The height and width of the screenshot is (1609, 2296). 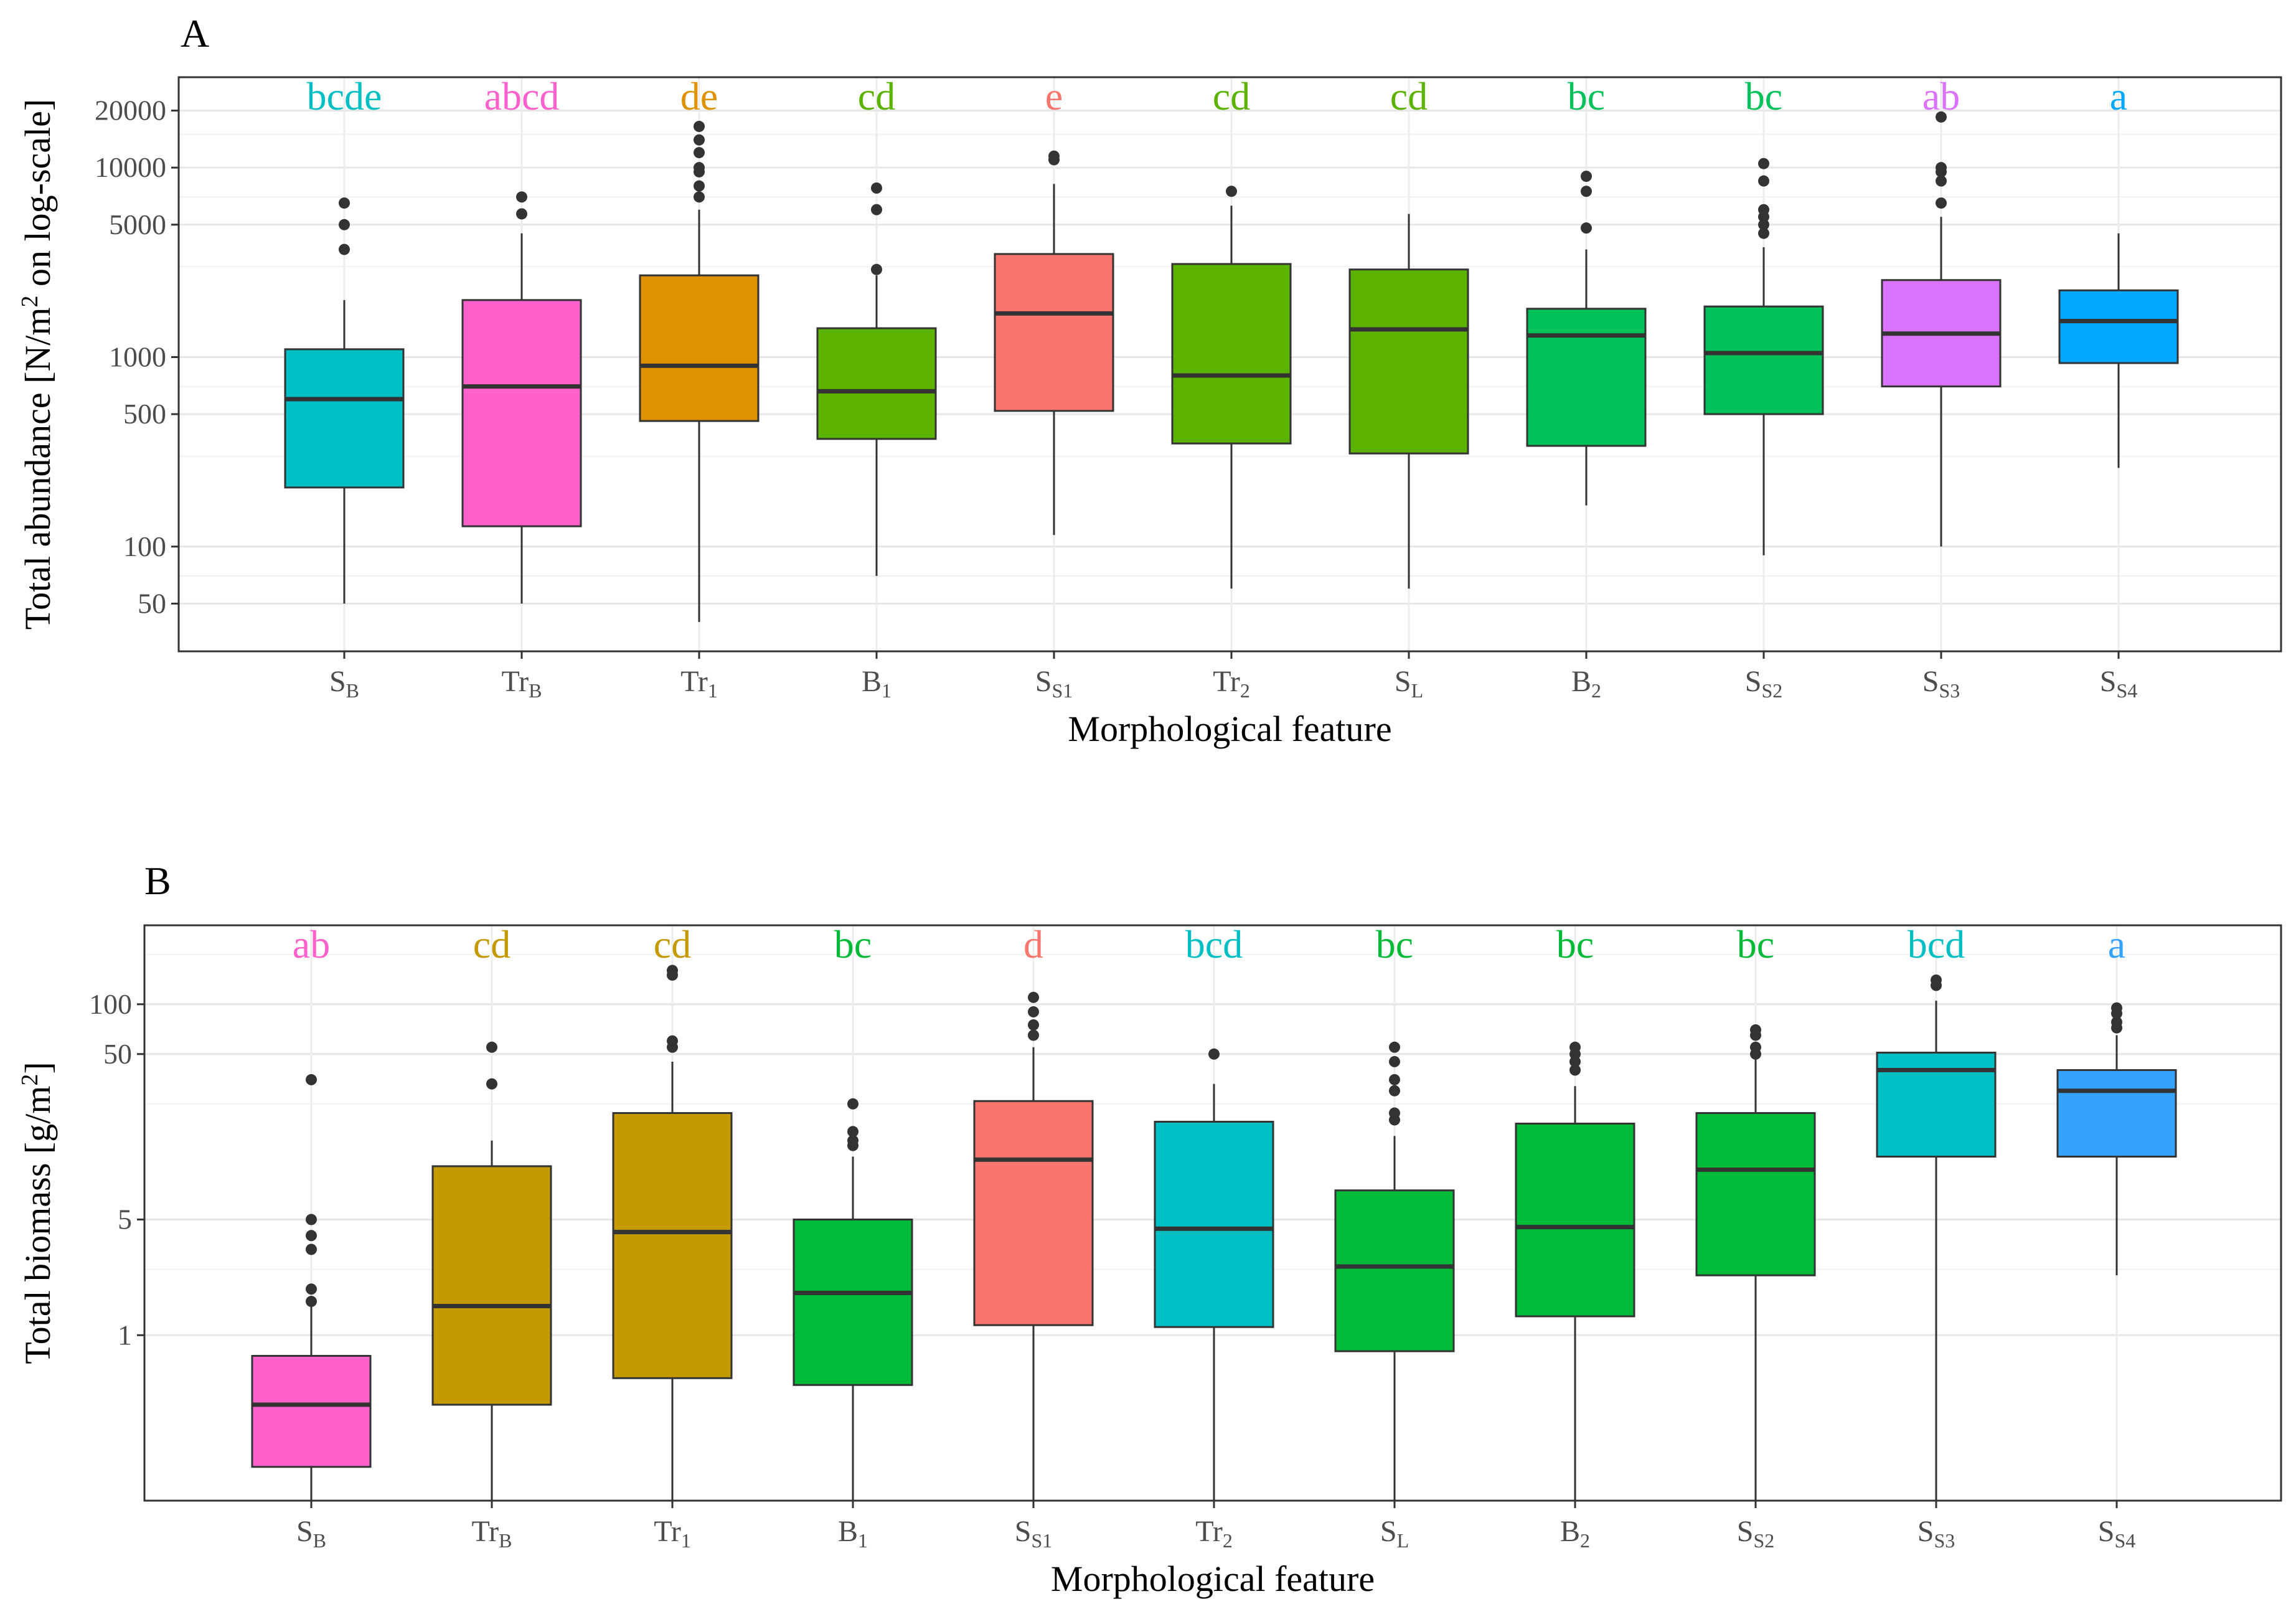 I want to click on panel-label: A, so click(x=195, y=33).